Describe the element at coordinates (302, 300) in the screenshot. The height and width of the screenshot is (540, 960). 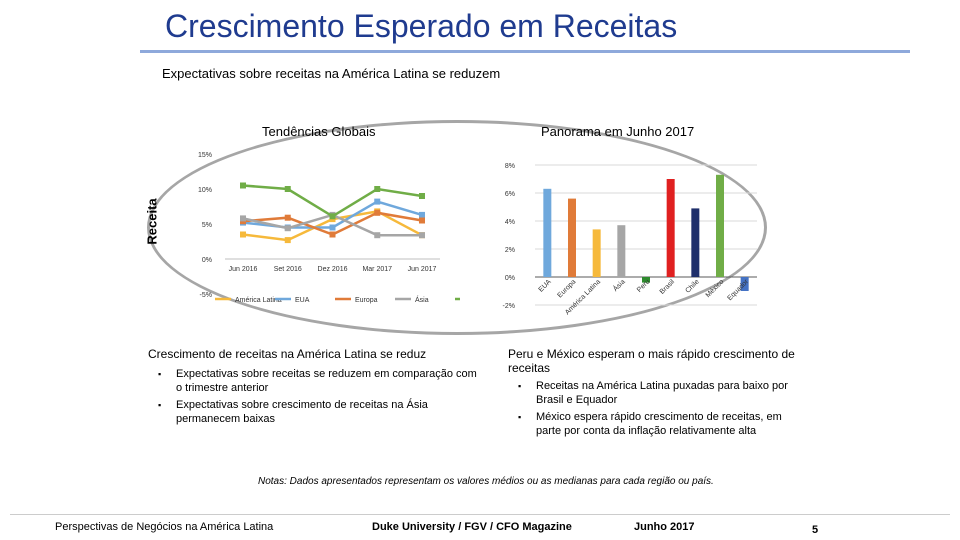
I see `legend-label: EUA` at that location.